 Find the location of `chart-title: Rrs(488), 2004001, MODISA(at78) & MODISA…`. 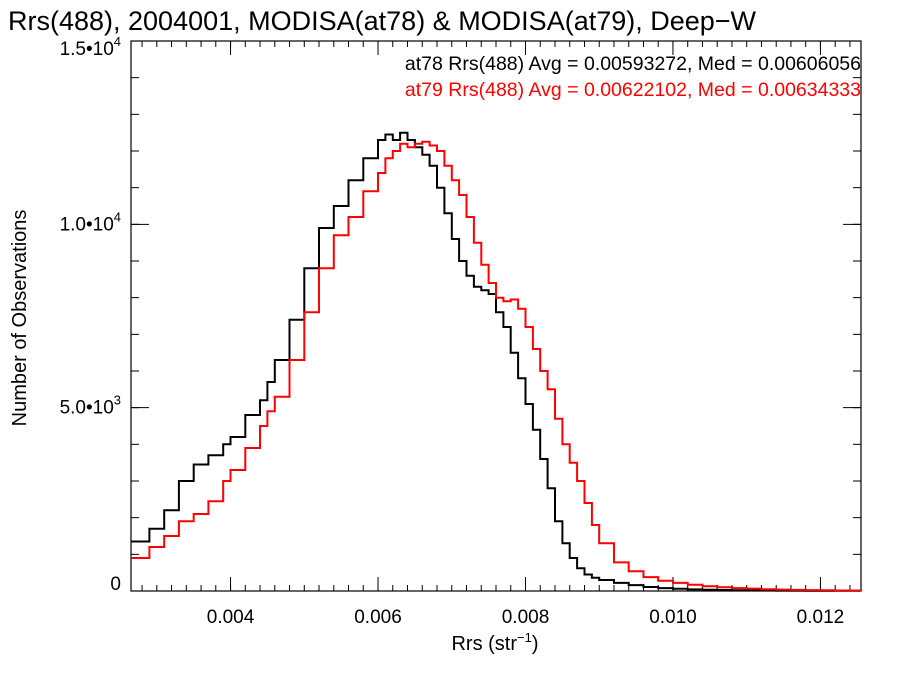

chart-title: Rrs(488), 2004001, MODISA(at78) & MODISA… is located at coordinates (382, 21).